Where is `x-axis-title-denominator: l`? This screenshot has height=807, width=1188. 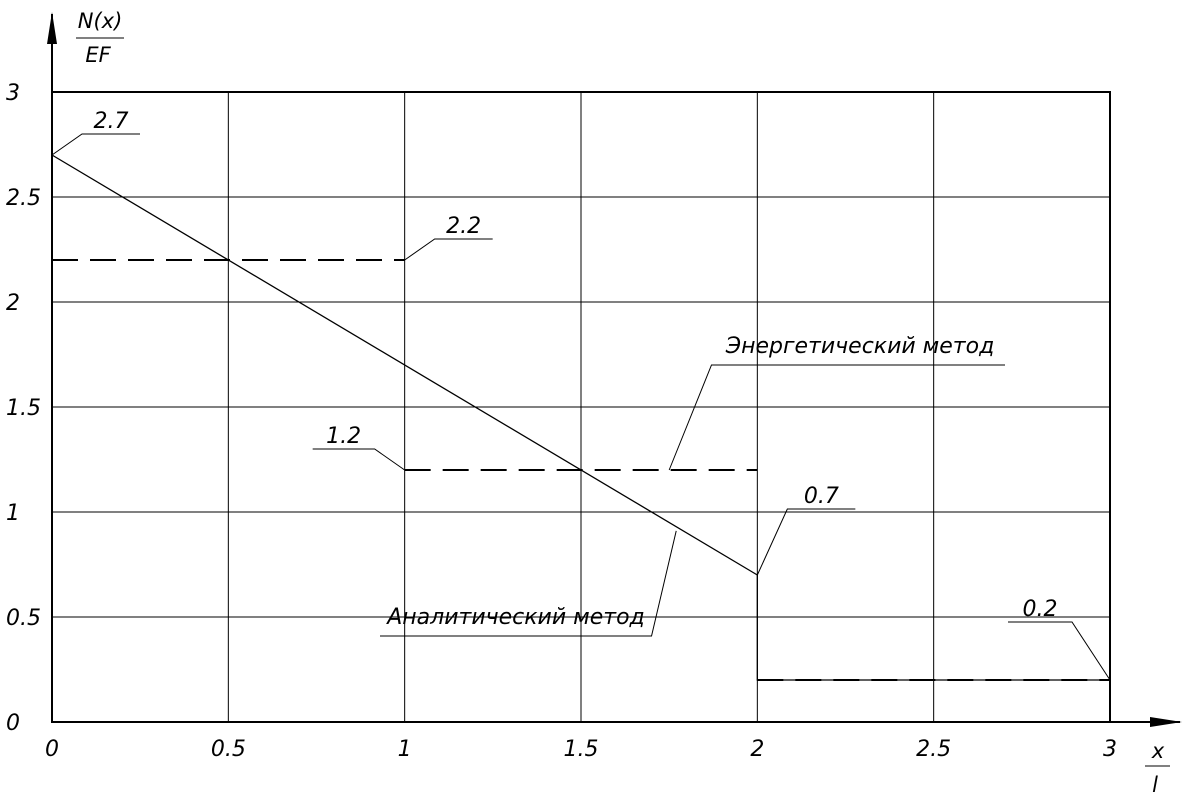 x-axis-title-denominator: l is located at coordinates (1155, 785).